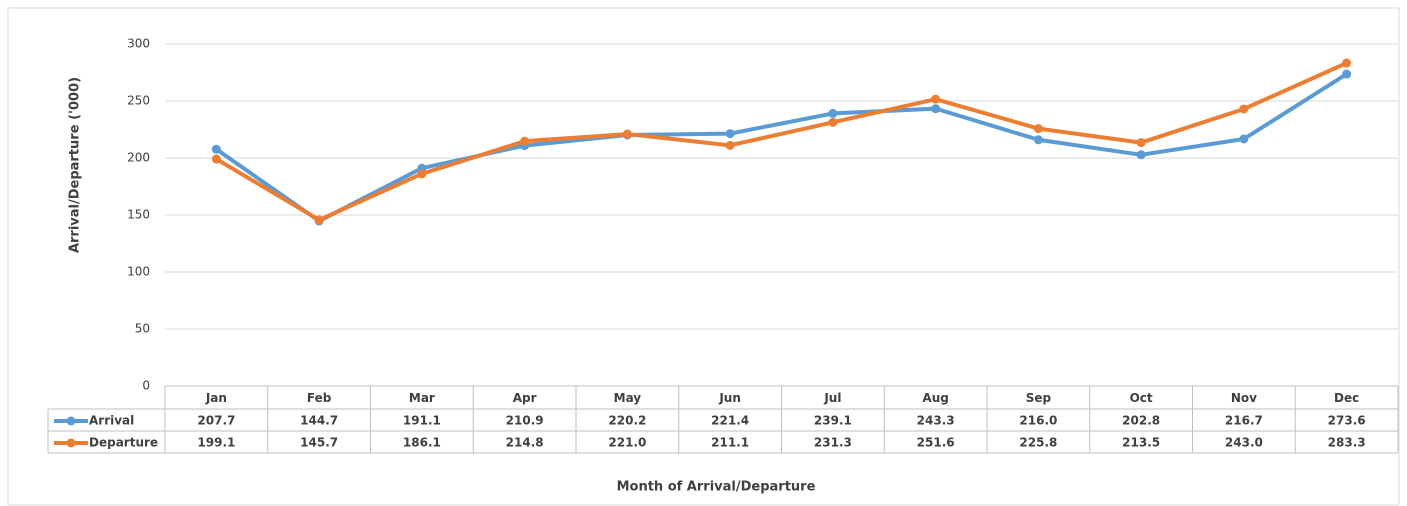 This screenshot has height=506, width=1407. What do you see at coordinates (833, 421) in the screenshot?
I see `table-cell: 239.1` at bounding box center [833, 421].